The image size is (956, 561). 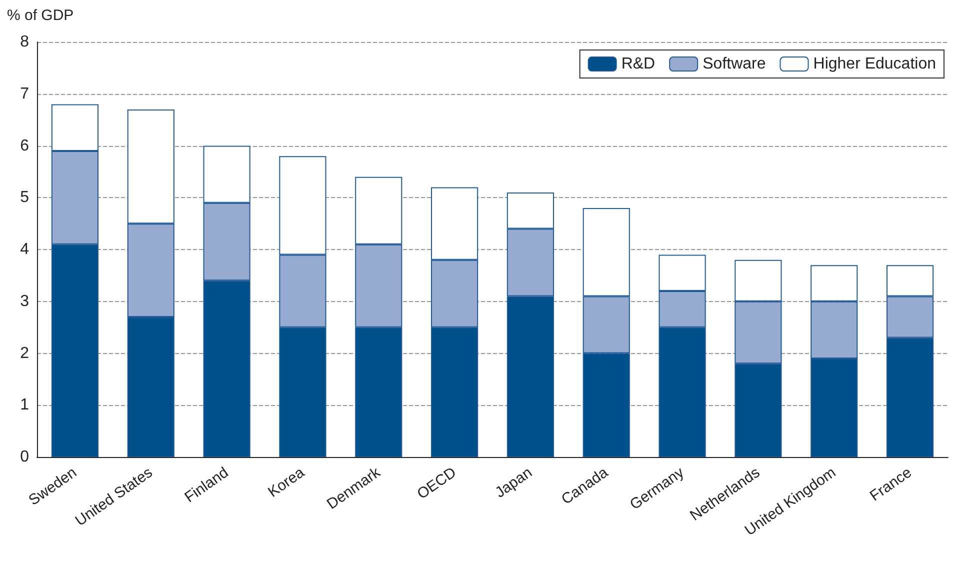 I want to click on y-tick-label: 1, so click(x=25, y=405).